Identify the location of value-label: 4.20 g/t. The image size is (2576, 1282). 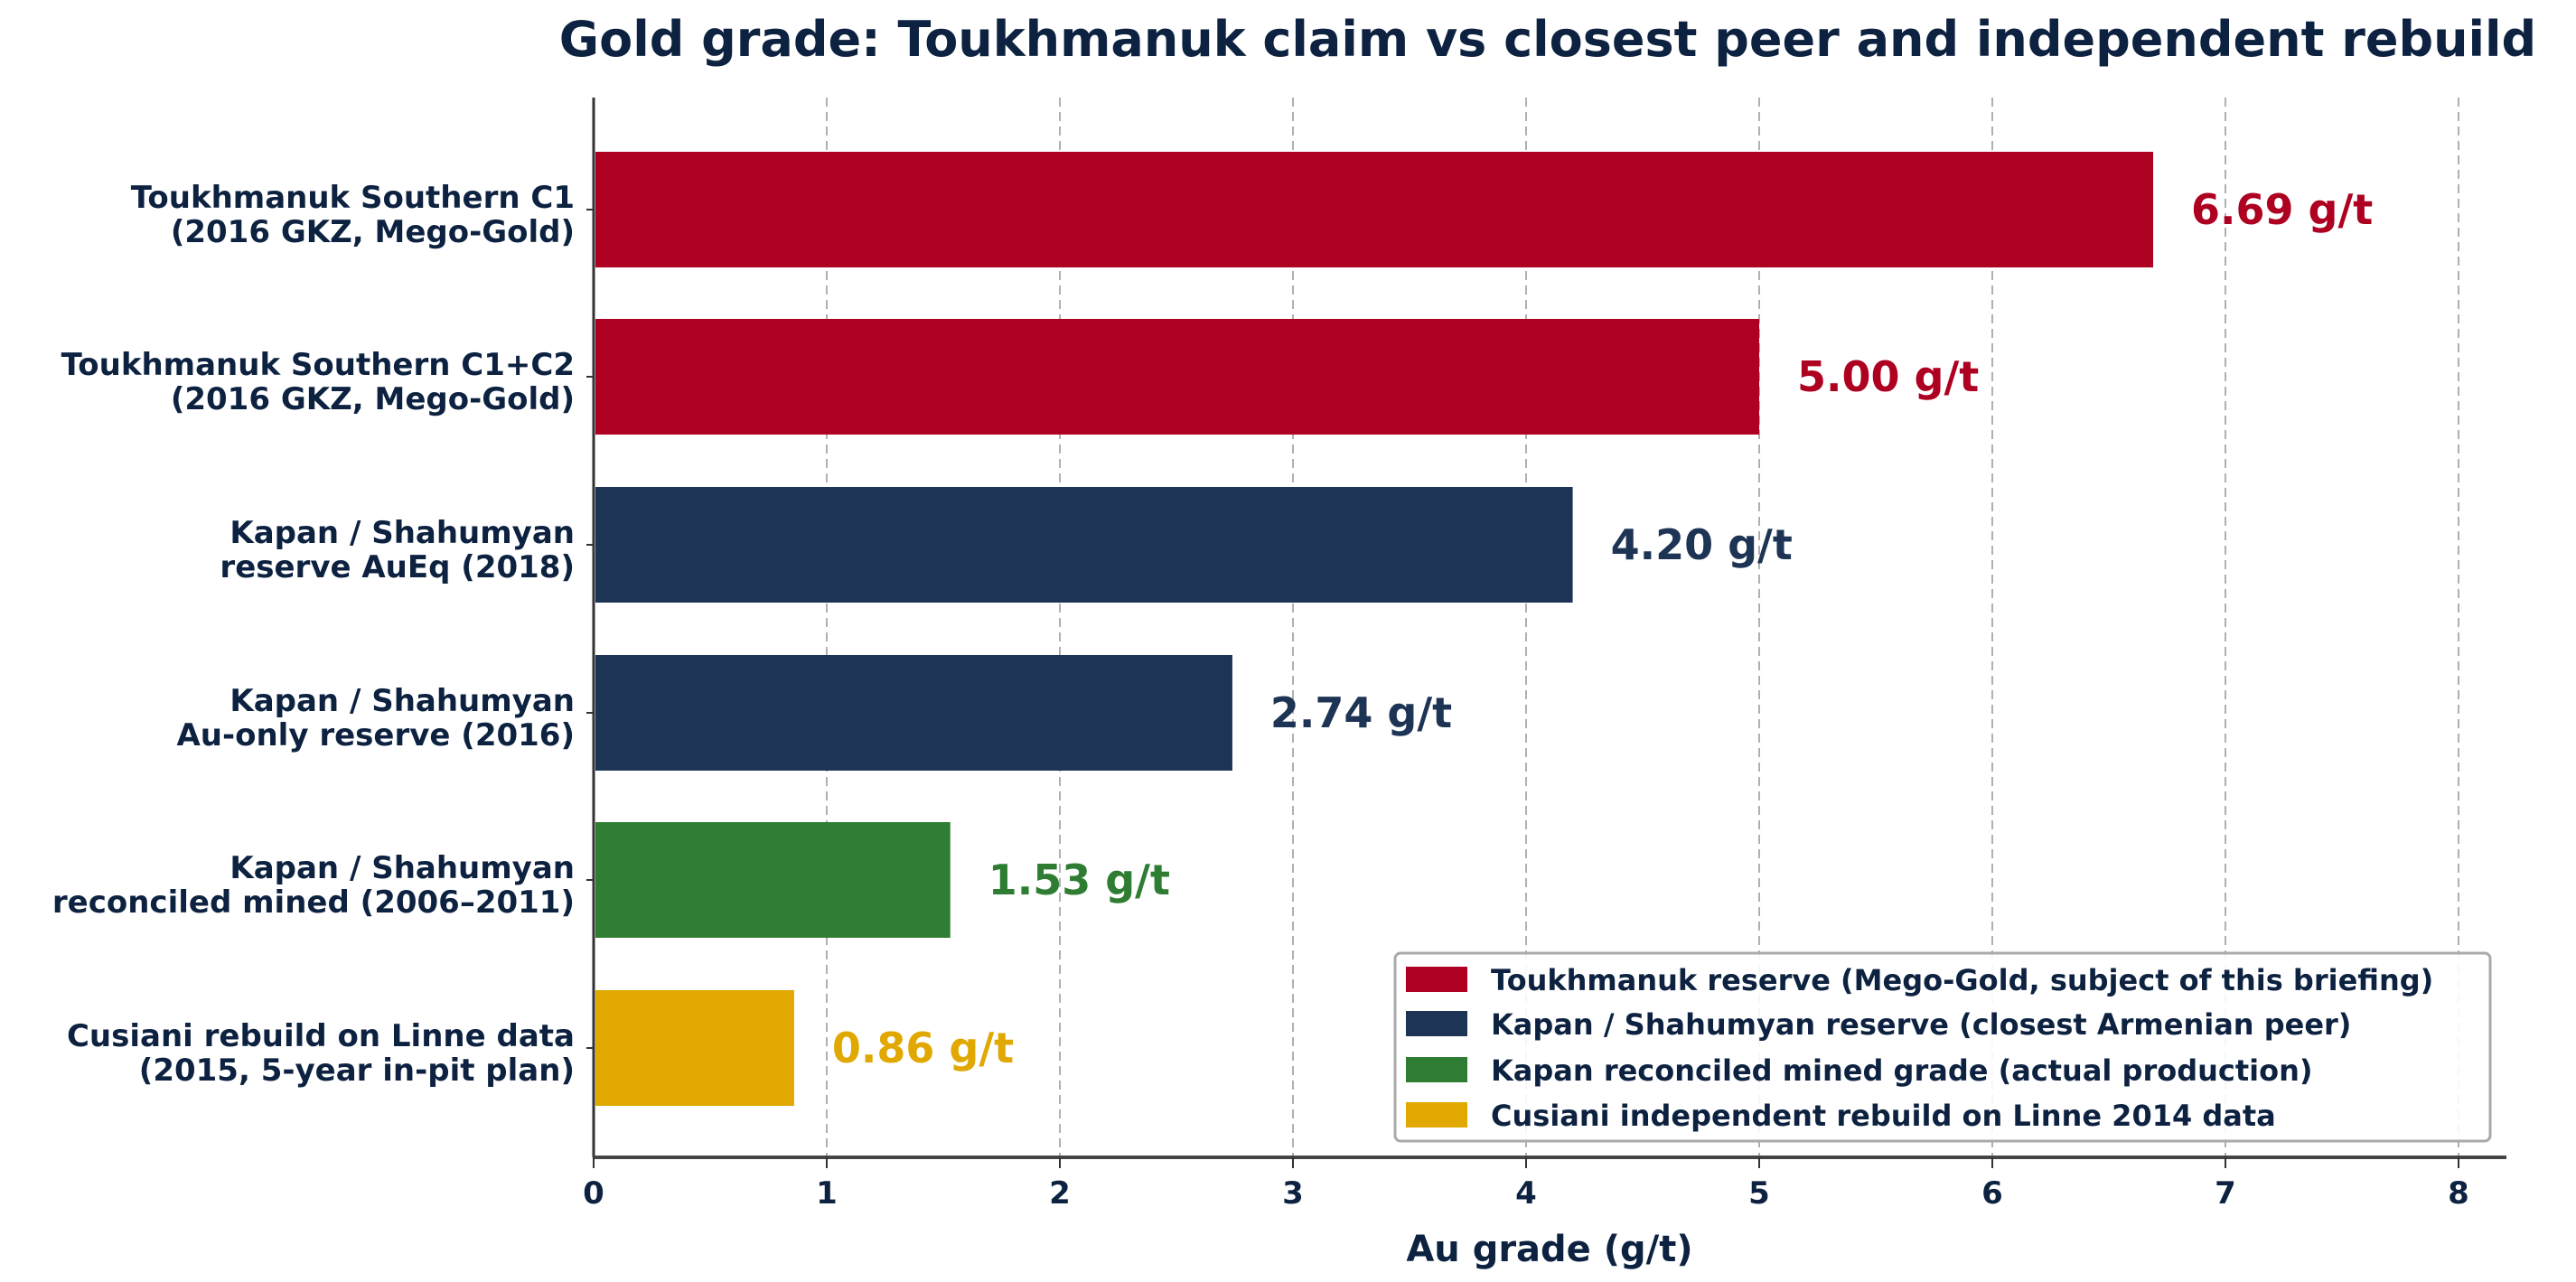
(1702, 544).